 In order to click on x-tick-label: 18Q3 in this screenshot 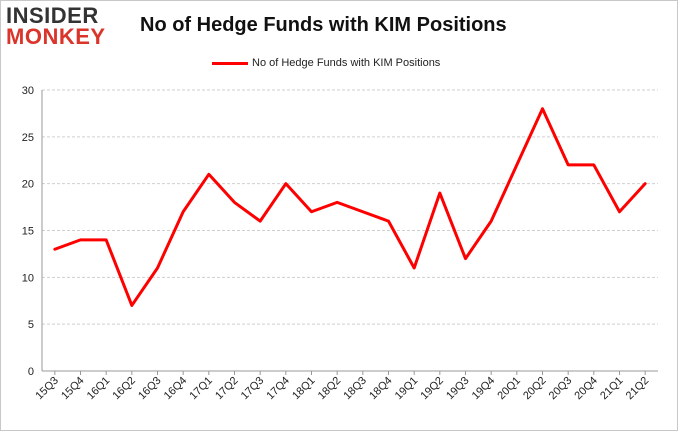, I will do `click(355, 389)`.